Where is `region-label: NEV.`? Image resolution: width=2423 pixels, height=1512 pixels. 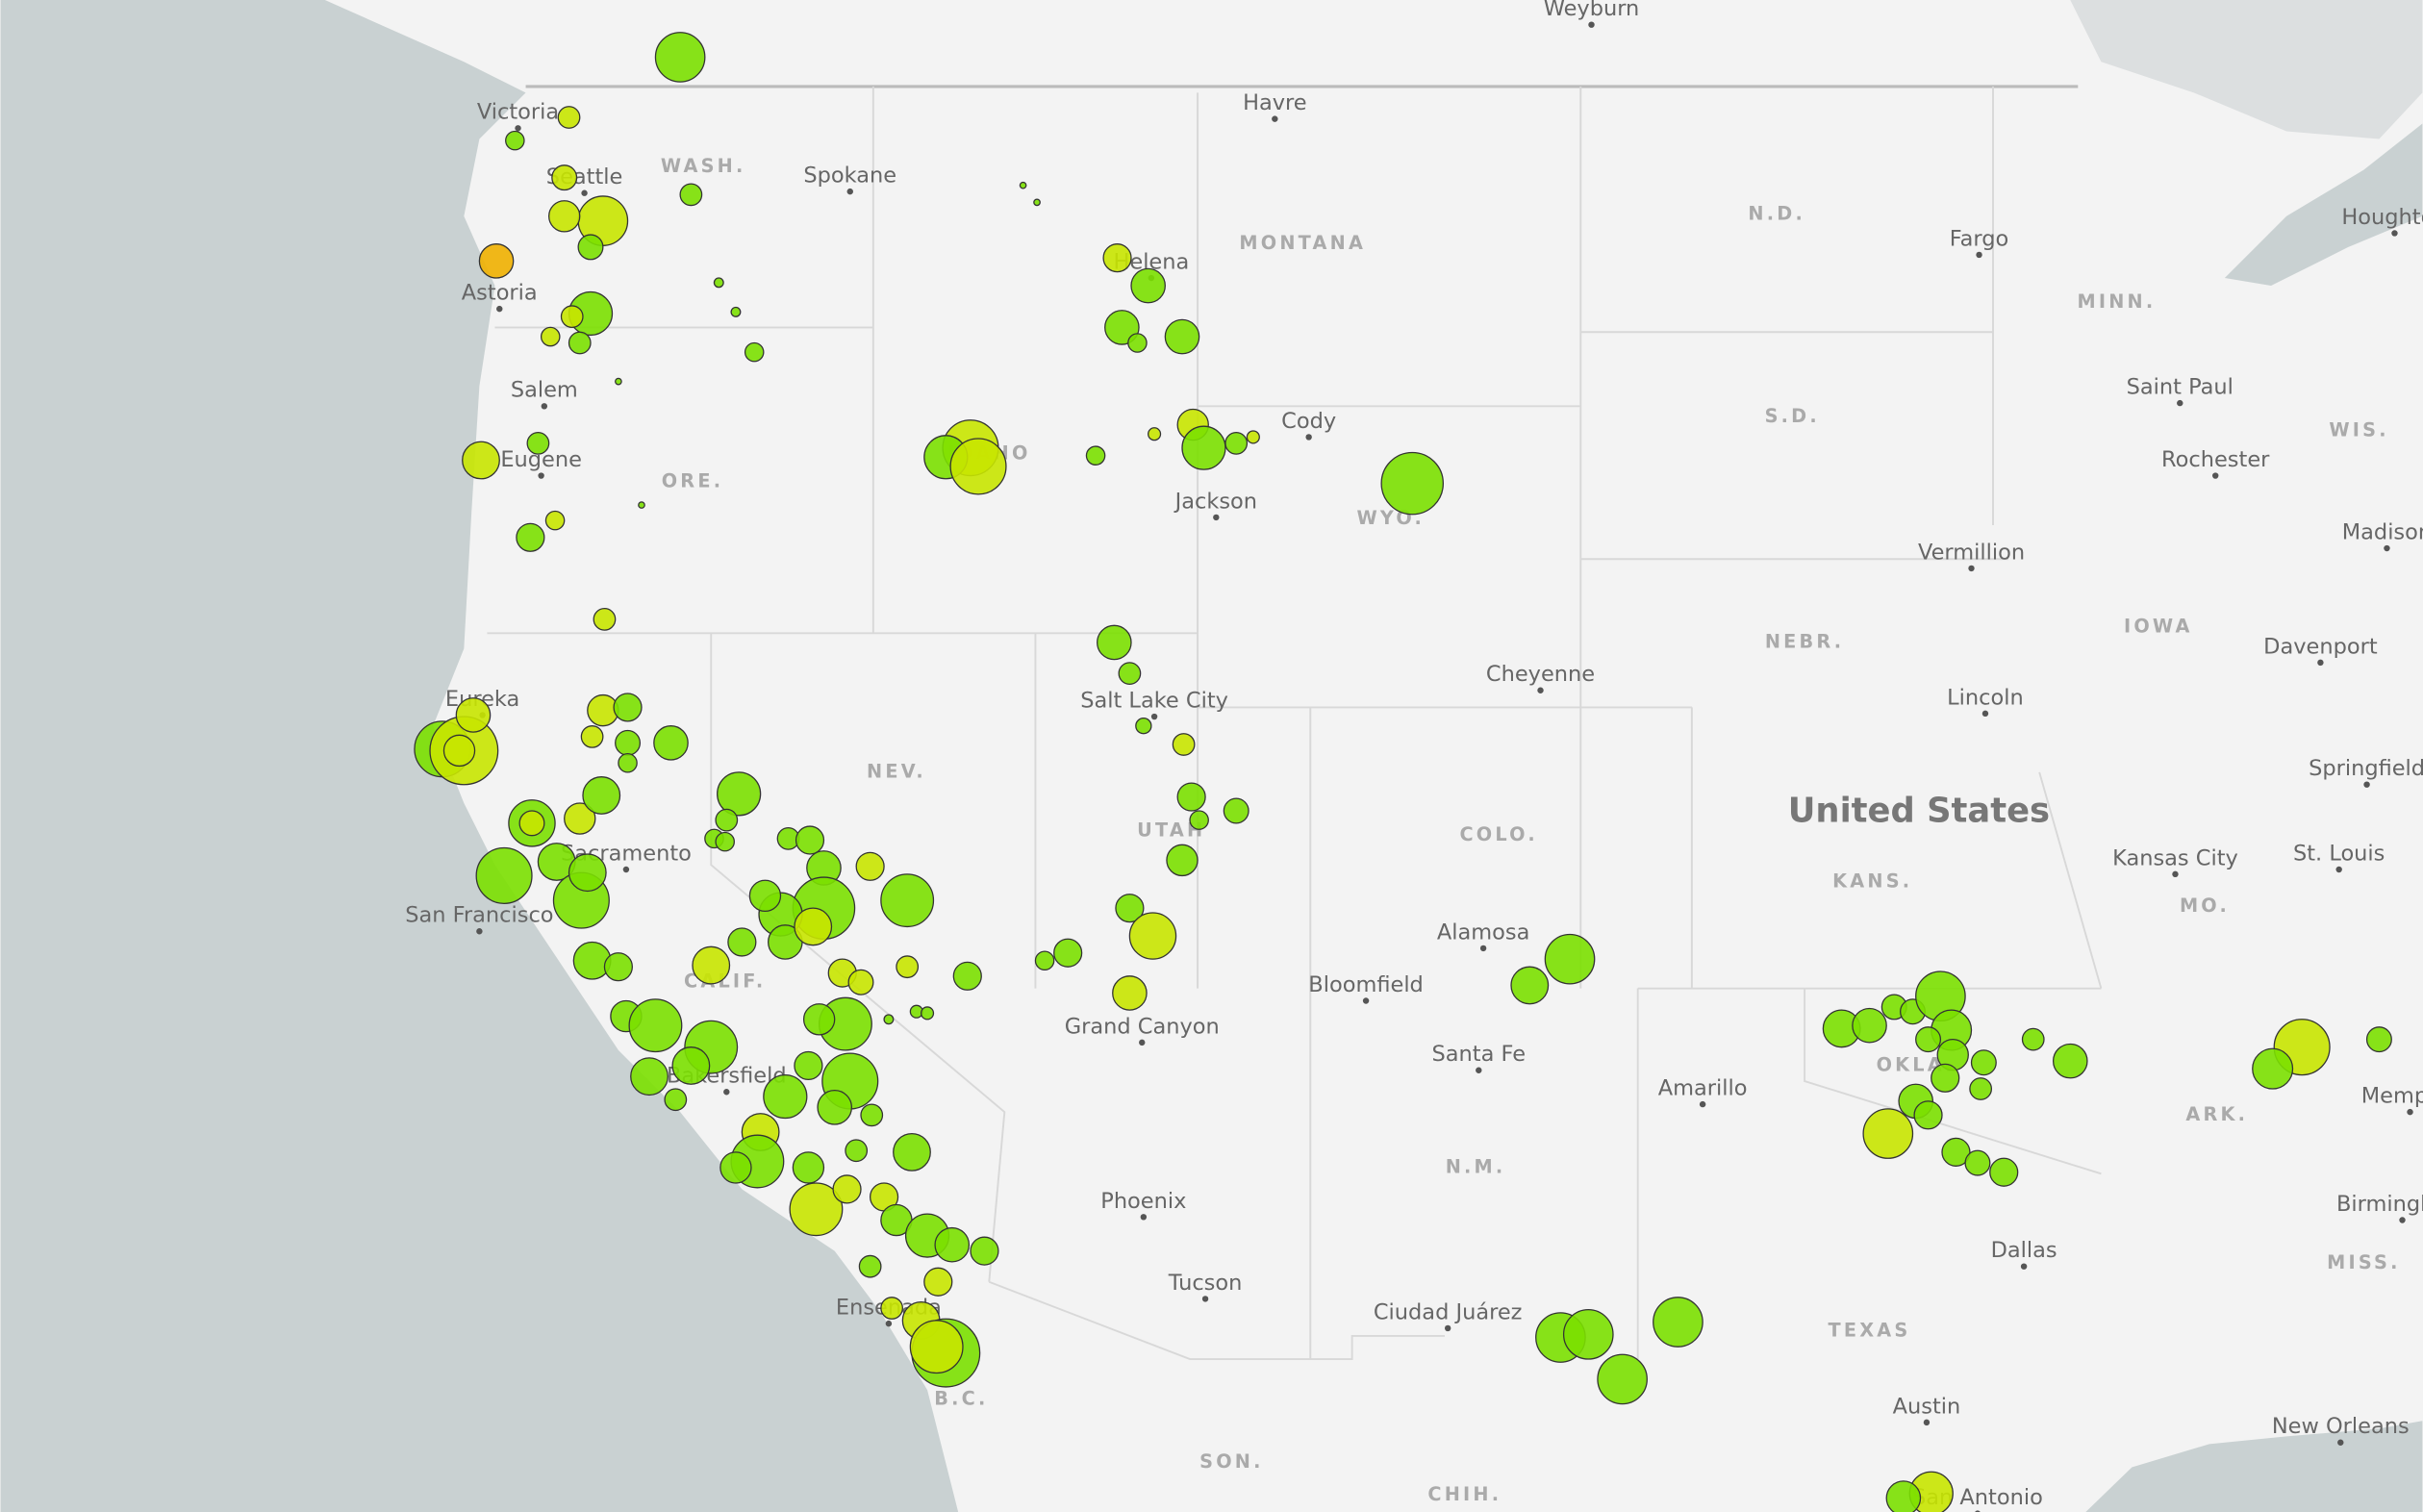 region-label: NEV. is located at coordinates (897, 771).